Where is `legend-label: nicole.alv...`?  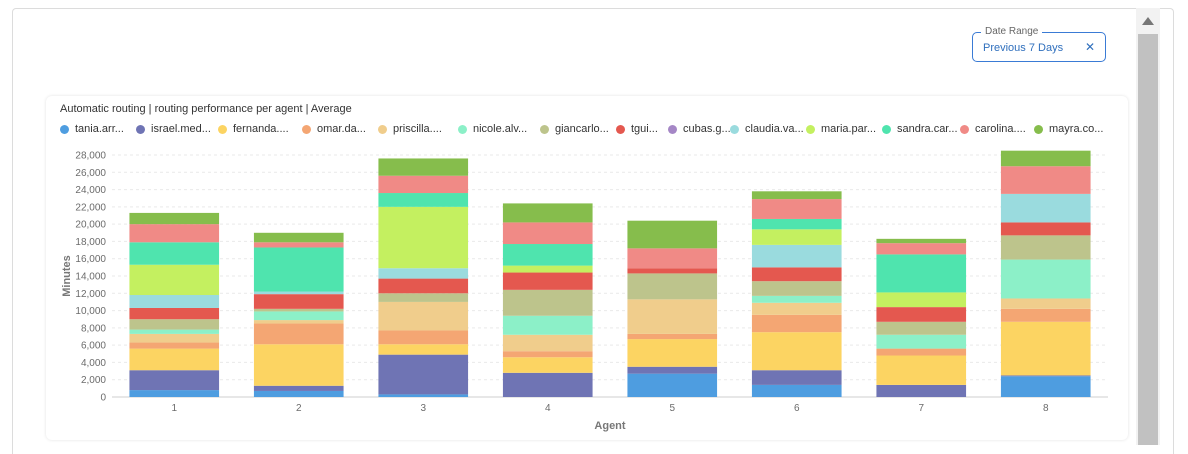 legend-label: nicole.alv... is located at coordinates (500, 129).